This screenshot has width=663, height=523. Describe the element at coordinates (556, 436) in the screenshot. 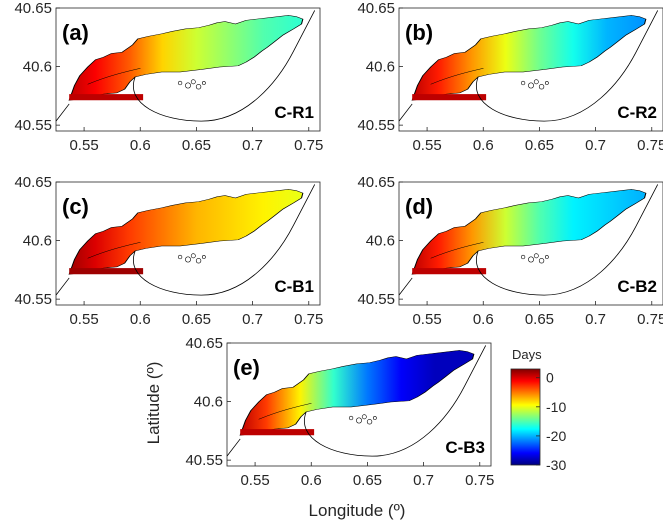

I see `colorbar-tick-label: -20` at that location.